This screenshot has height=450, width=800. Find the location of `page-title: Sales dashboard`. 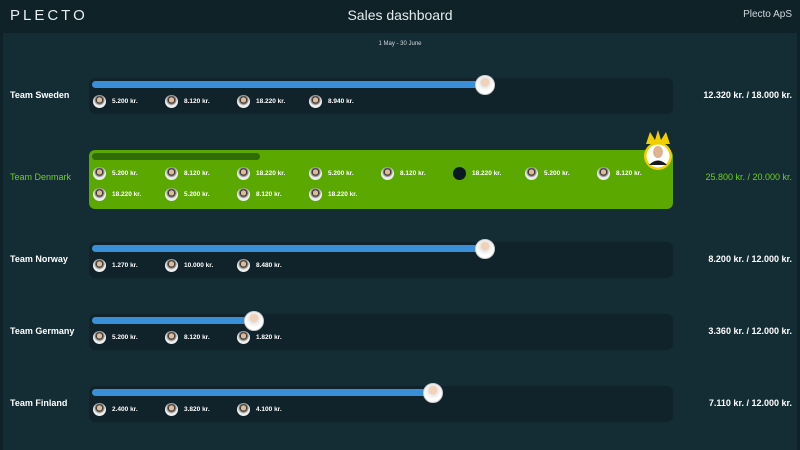

page-title: Sales dashboard is located at coordinates (400, 15).